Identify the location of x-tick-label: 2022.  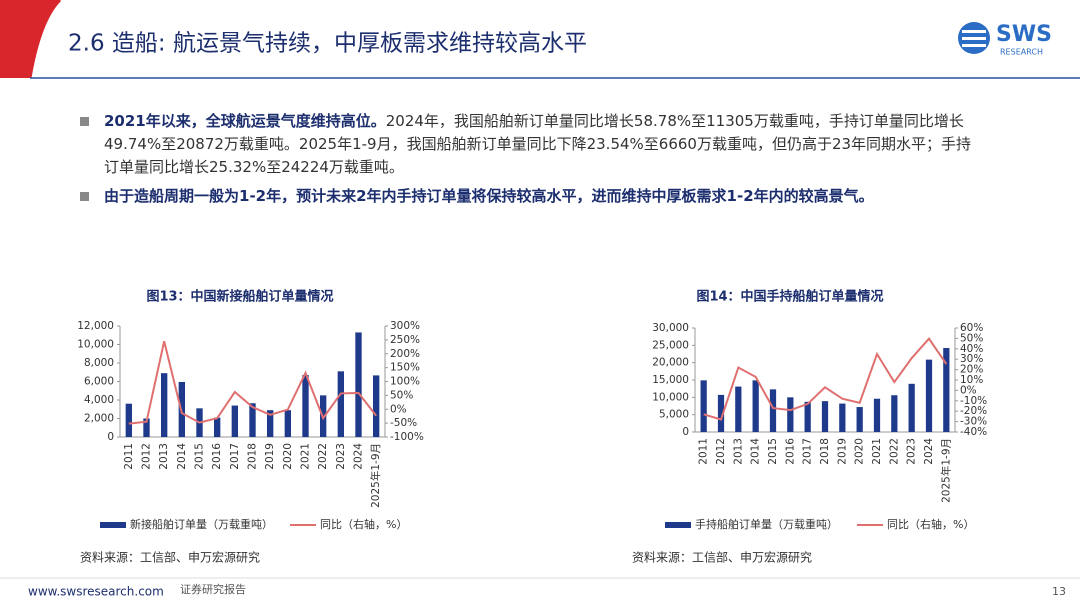
(323, 456).